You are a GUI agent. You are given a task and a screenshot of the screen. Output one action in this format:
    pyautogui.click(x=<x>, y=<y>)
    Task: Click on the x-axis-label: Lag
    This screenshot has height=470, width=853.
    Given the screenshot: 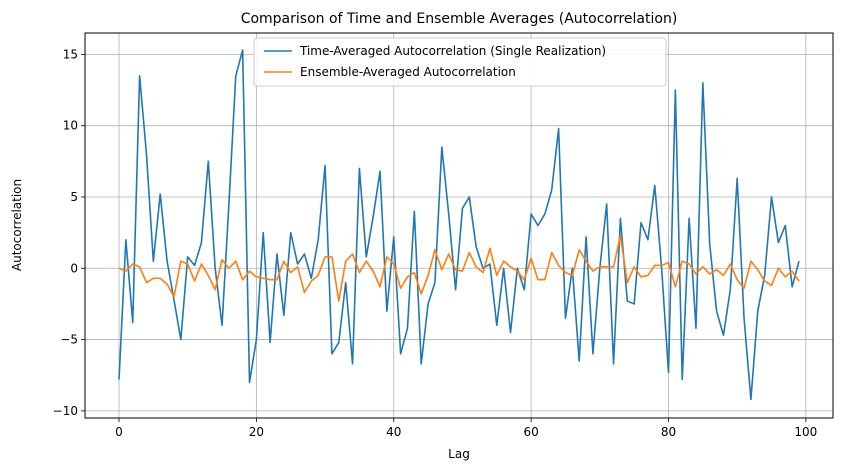 What is the action you would take?
    pyautogui.click(x=459, y=454)
    